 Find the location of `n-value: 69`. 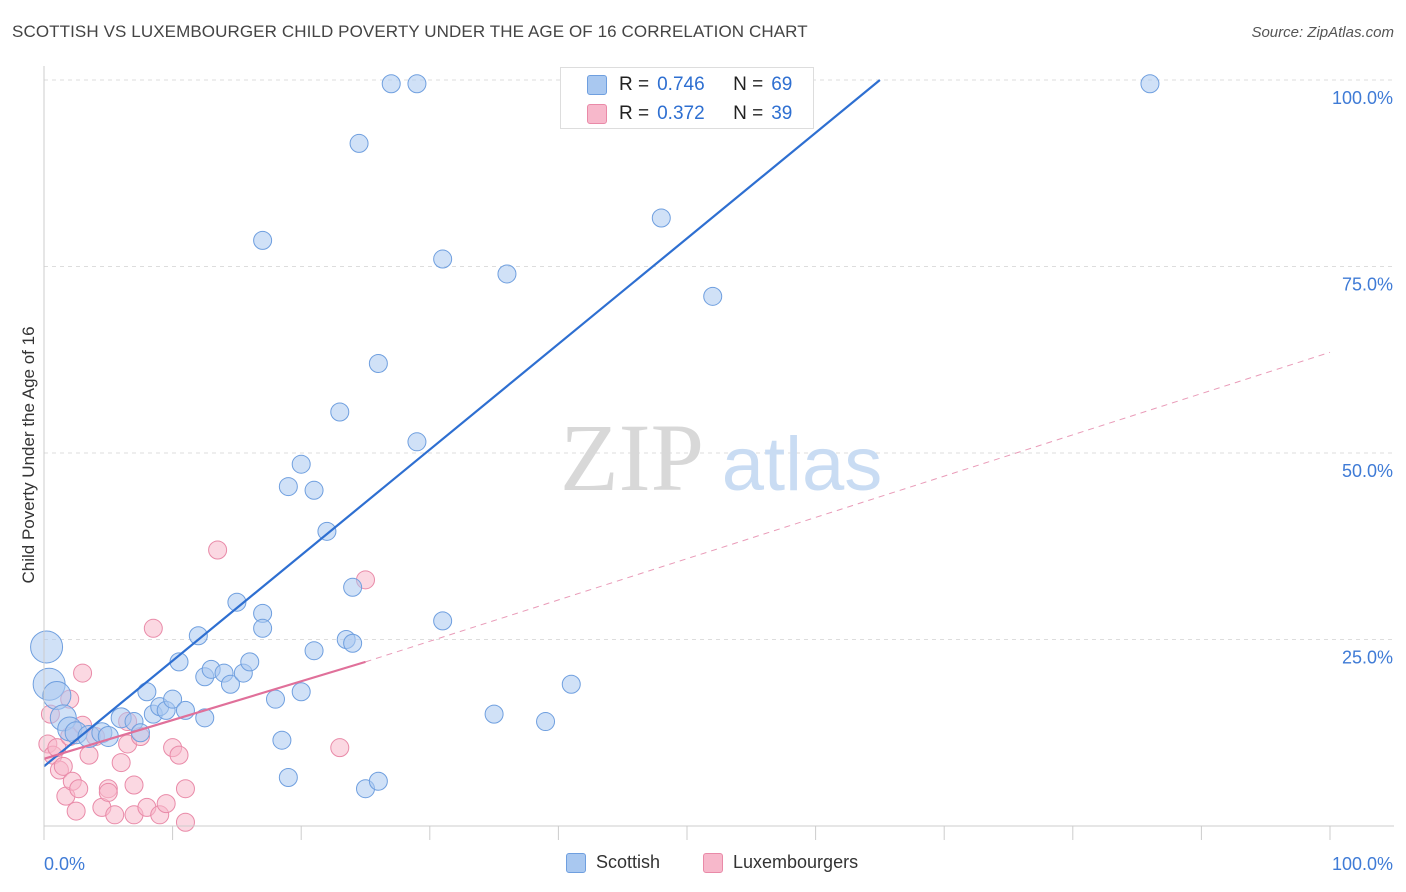

n-value: 69 is located at coordinates (782, 84).